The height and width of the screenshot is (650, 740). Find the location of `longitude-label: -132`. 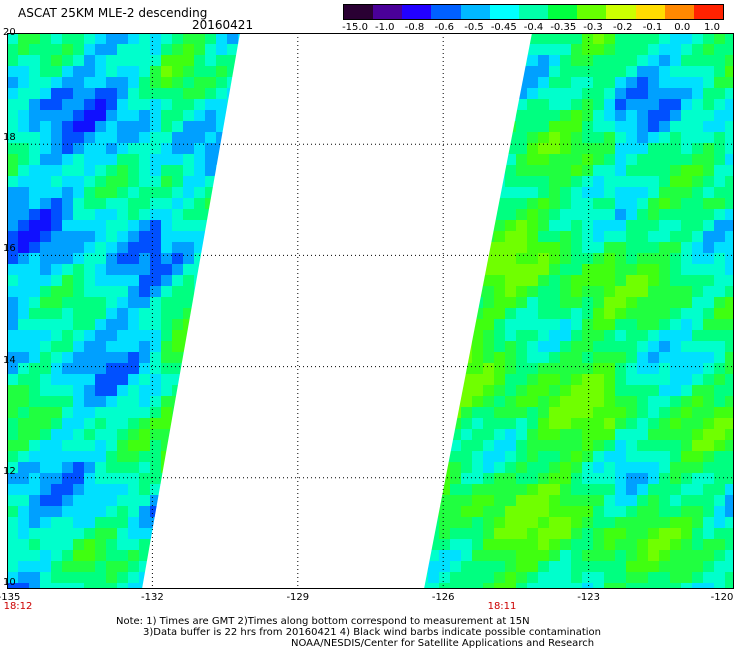

longitude-label: -132 is located at coordinates (152, 597).